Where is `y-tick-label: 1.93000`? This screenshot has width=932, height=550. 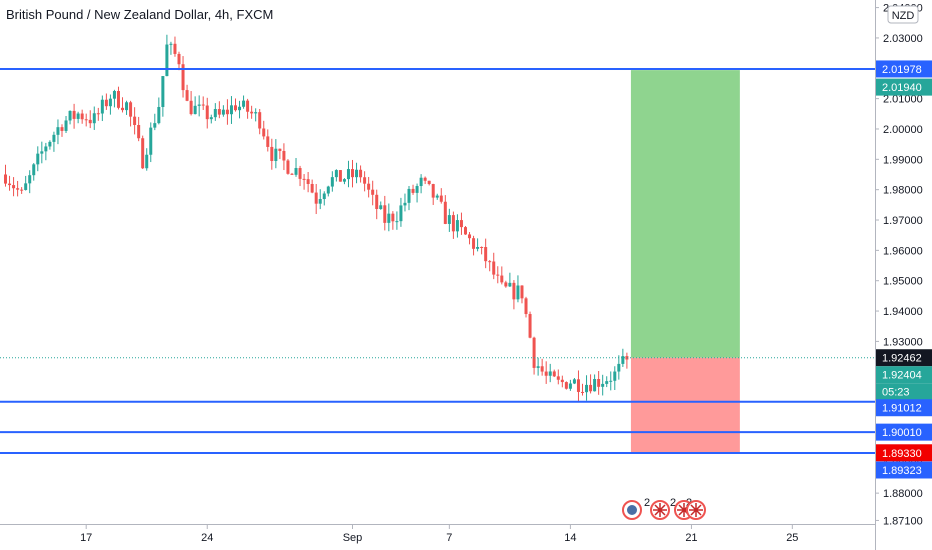
y-tick-label: 1.93000 is located at coordinates (903, 342).